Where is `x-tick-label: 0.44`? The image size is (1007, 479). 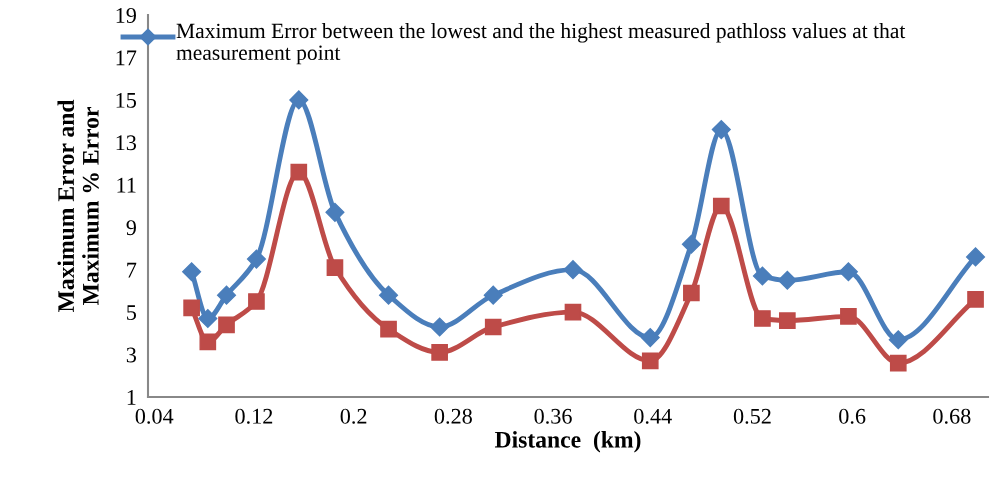 x-tick-label: 0.44 is located at coordinates (653, 416).